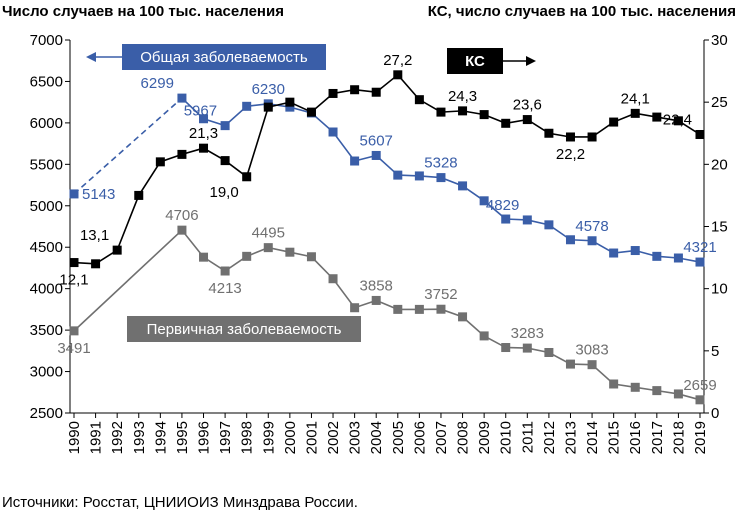 This screenshot has height=517, width=739. What do you see at coordinates (139, 437) in the screenshot?
I see `x-tick-label: 1993` at bounding box center [139, 437].